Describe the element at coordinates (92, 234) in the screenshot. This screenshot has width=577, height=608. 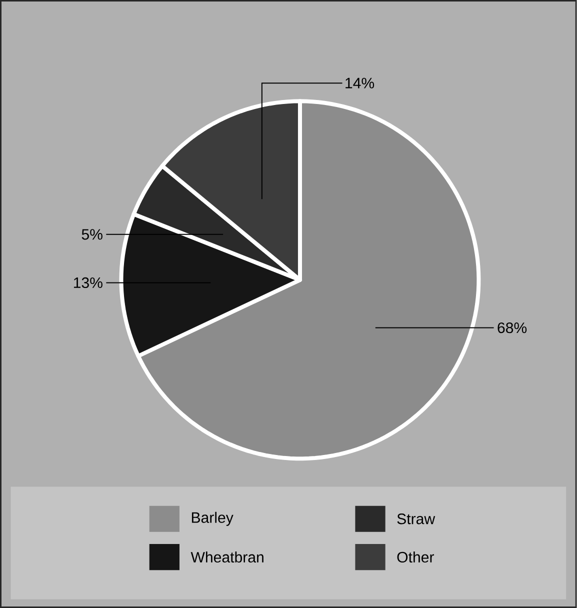
I see `data-label: 5%` at that location.